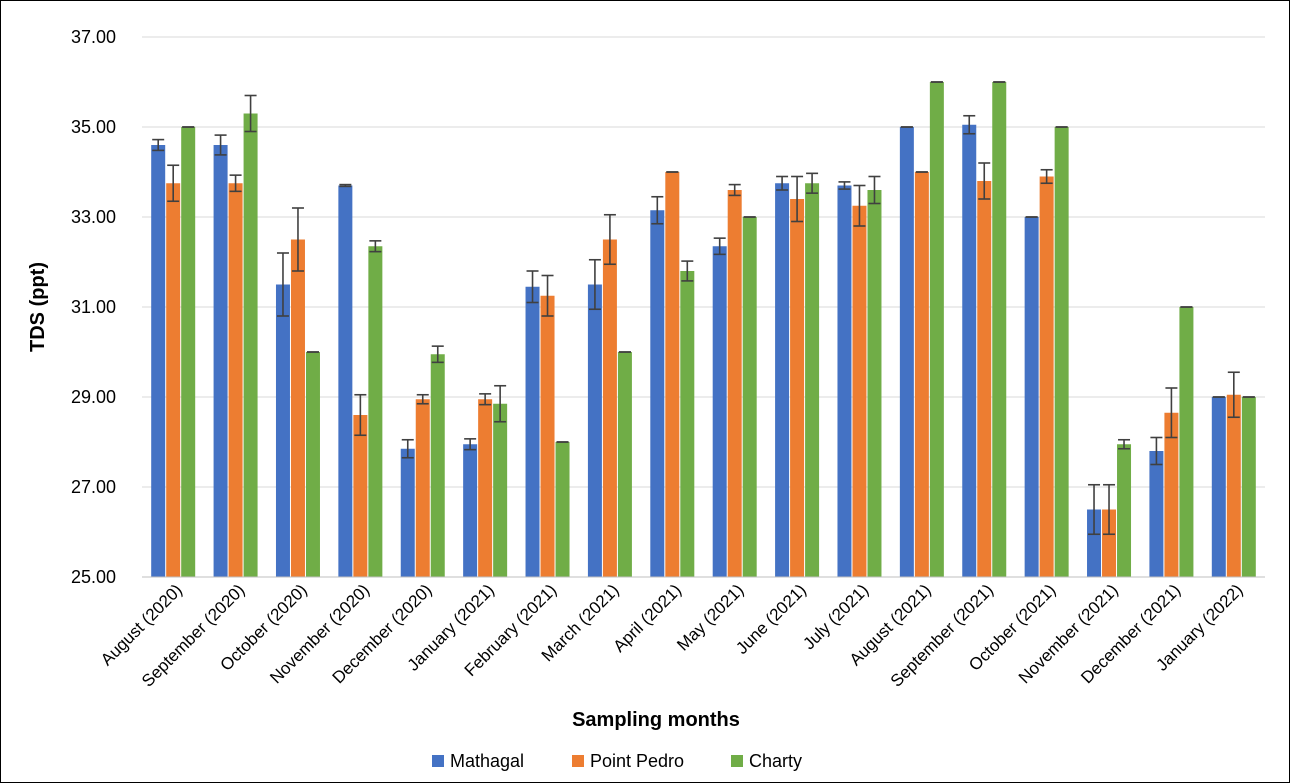 The image size is (1290, 783). Describe the element at coordinates (93, 577) in the screenshot. I see `y-tick-label: 25.00` at that location.